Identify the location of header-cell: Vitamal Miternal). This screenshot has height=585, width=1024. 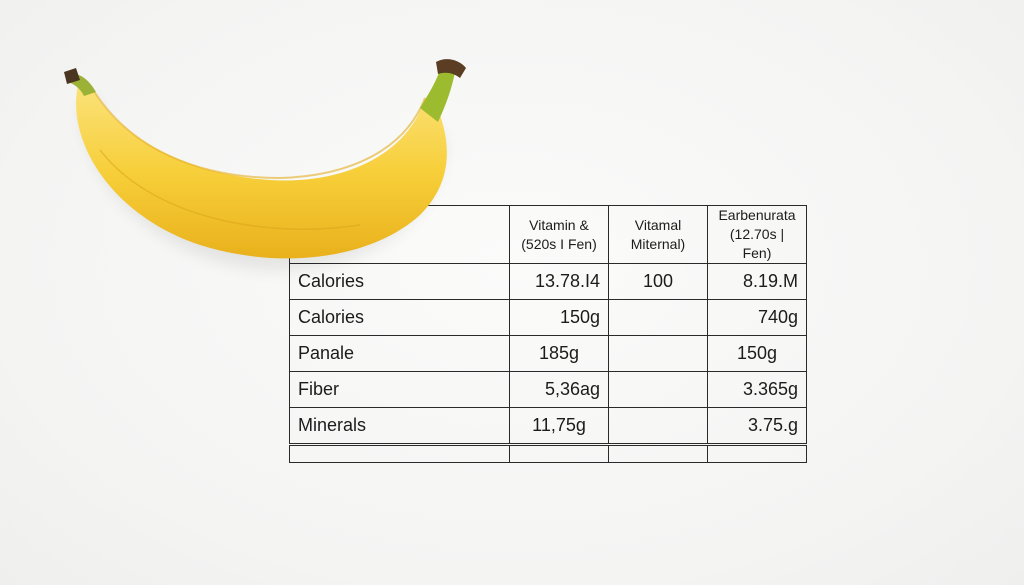
(658, 234).